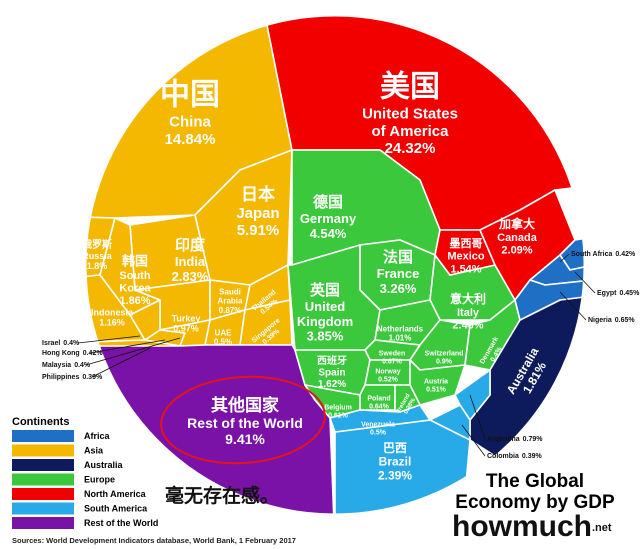 Image resolution: width=640 pixels, height=549 pixels. I want to click on cell-name: Turkey, so click(186, 318).